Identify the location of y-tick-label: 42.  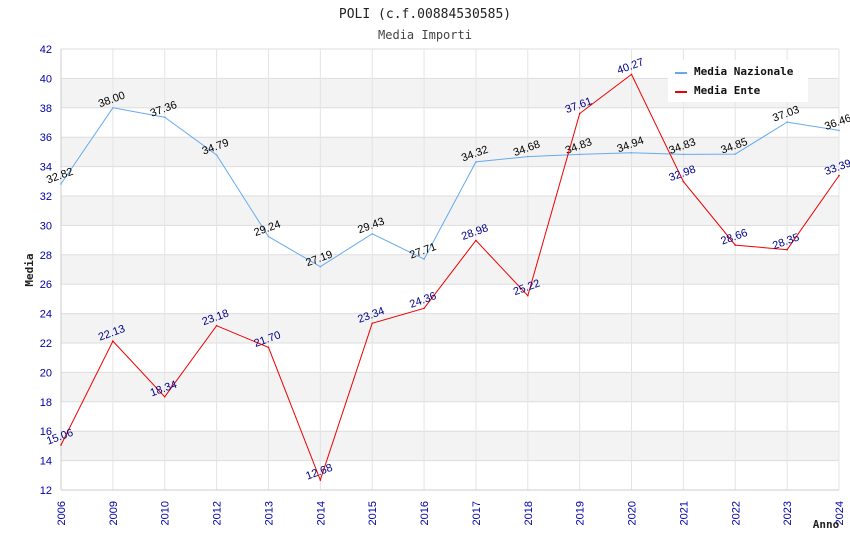
(46, 50).